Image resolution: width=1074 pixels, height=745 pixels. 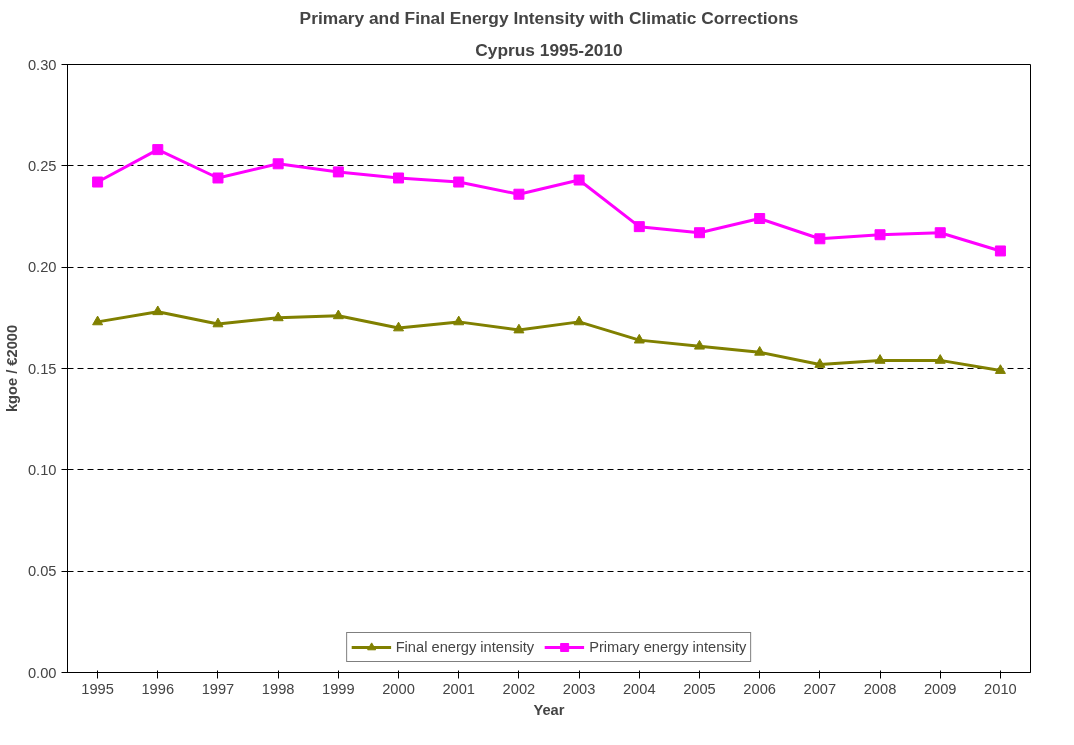 I want to click on legend-label: Final energy intensity, so click(x=465, y=647).